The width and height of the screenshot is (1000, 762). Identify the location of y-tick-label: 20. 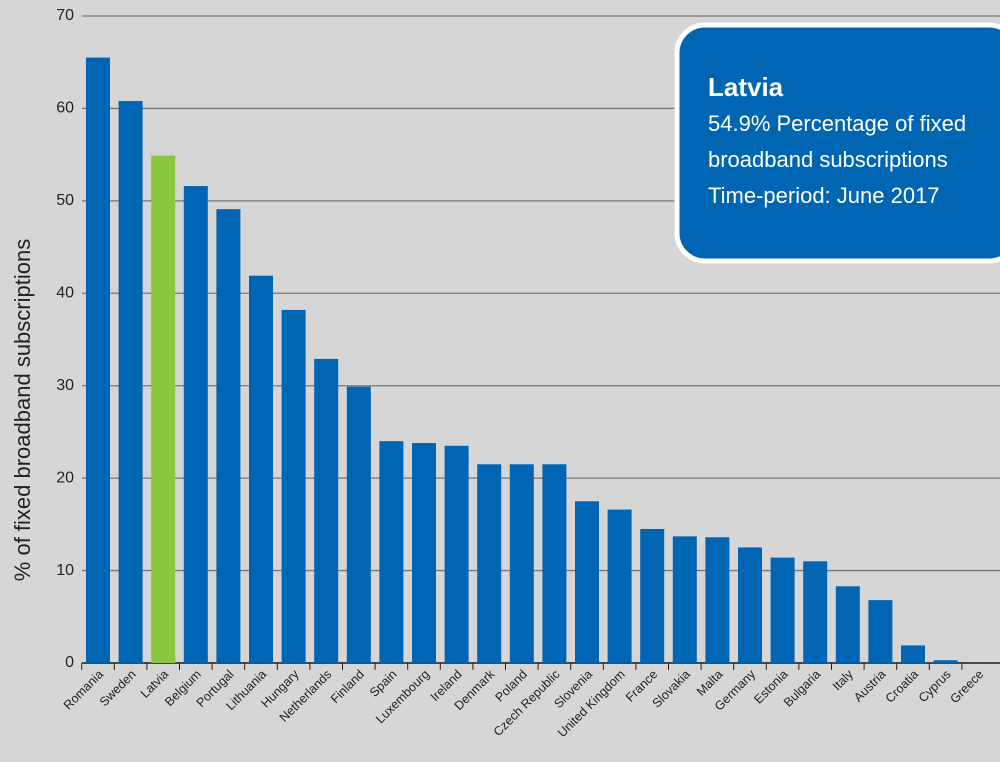
(65, 477).